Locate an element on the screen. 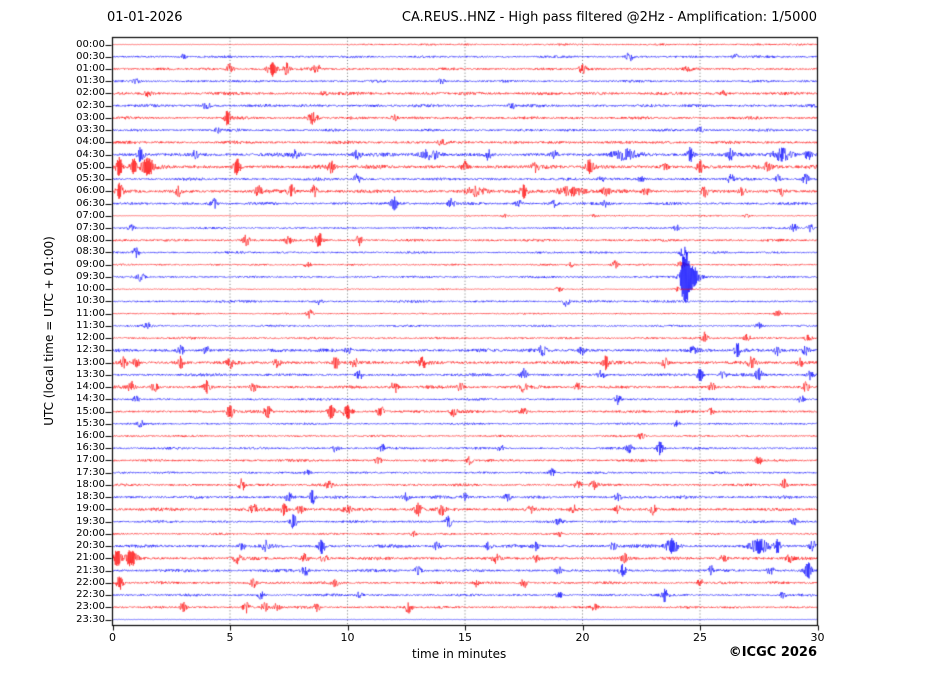 The height and width of the screenshot is (696, 927). y-tick-label: 07:00 is located at coordinates (90, 215).